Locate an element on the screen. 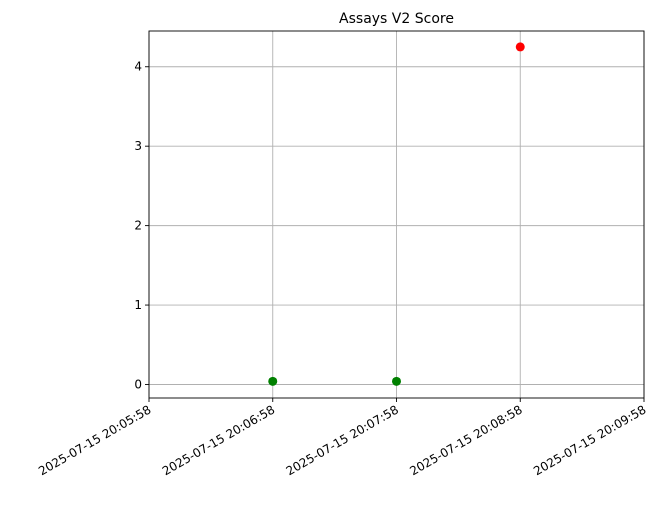  y-tick-label: 2 is located at coordinates (138, 226).